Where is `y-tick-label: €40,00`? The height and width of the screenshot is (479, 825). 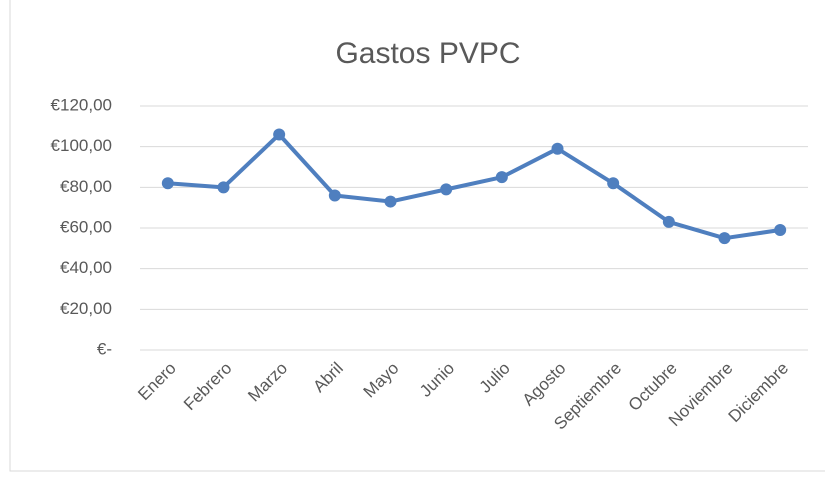
y-tick-label: €40,00 is located at coordinates (86, 267).